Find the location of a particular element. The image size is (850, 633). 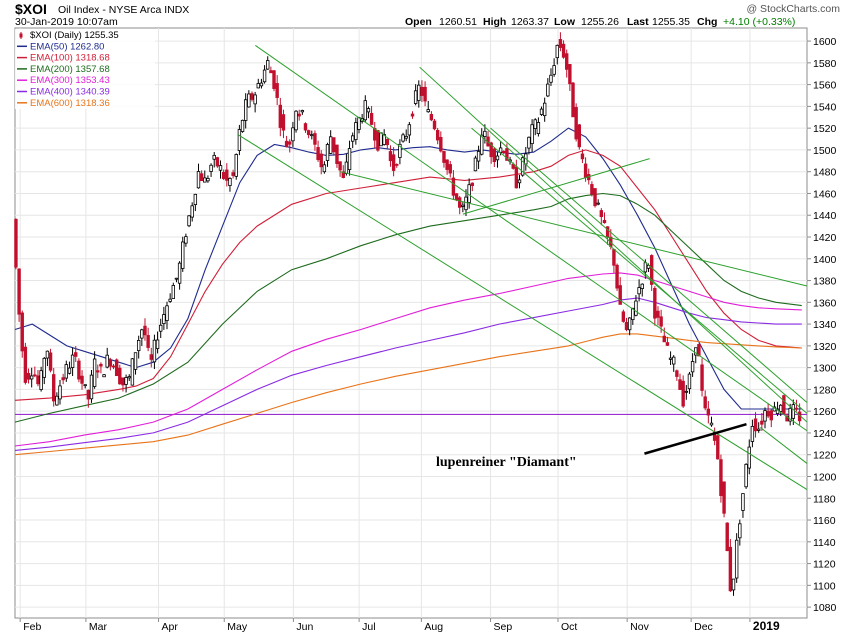

y-tick-label: 1580 is located at coordinates (825, 64).